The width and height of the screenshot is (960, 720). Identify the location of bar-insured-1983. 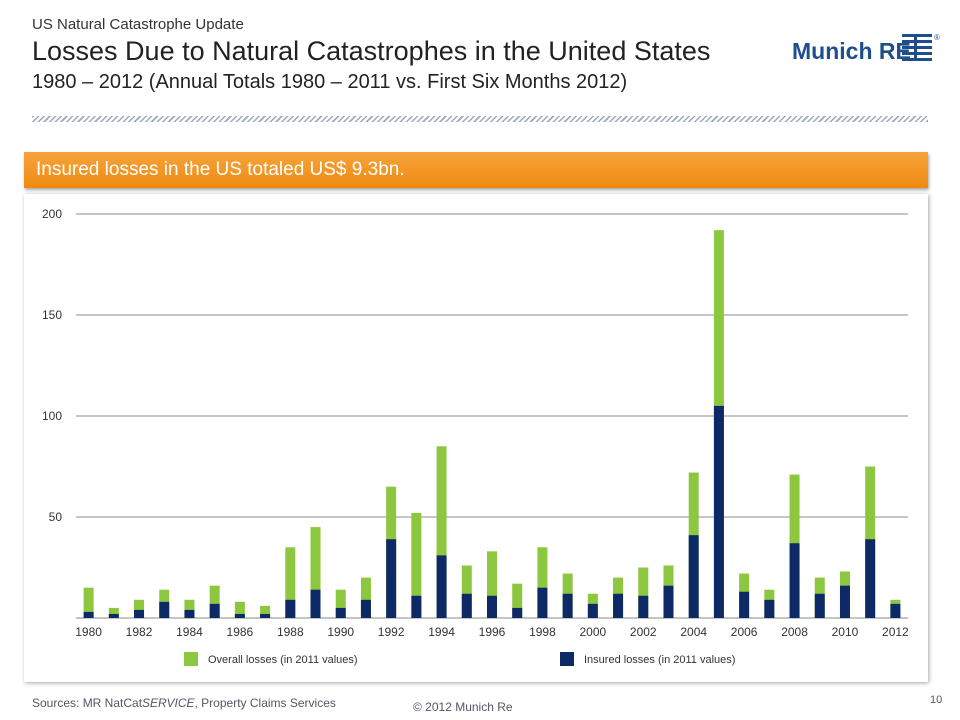
(164, 609).